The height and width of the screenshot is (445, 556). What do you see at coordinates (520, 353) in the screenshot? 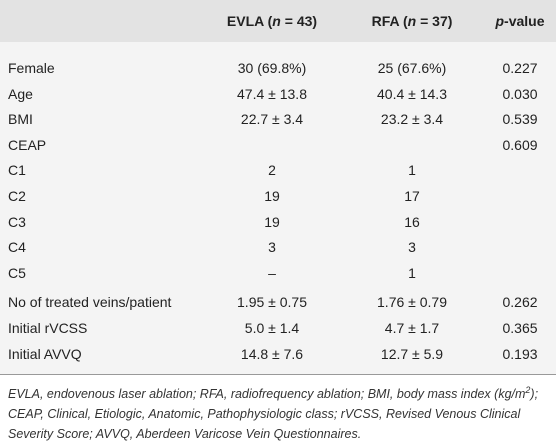
I see `cell-value: 0.193` at bounding box center [520, 353].